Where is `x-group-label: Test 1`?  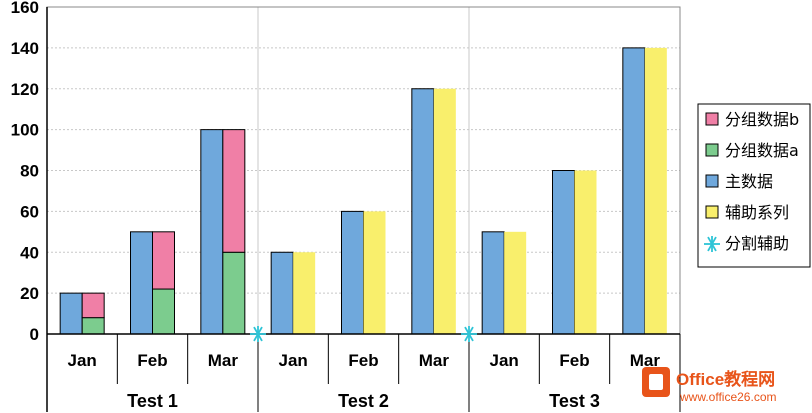
x-group-label: Test 1 is located at coordinates (152, 401).